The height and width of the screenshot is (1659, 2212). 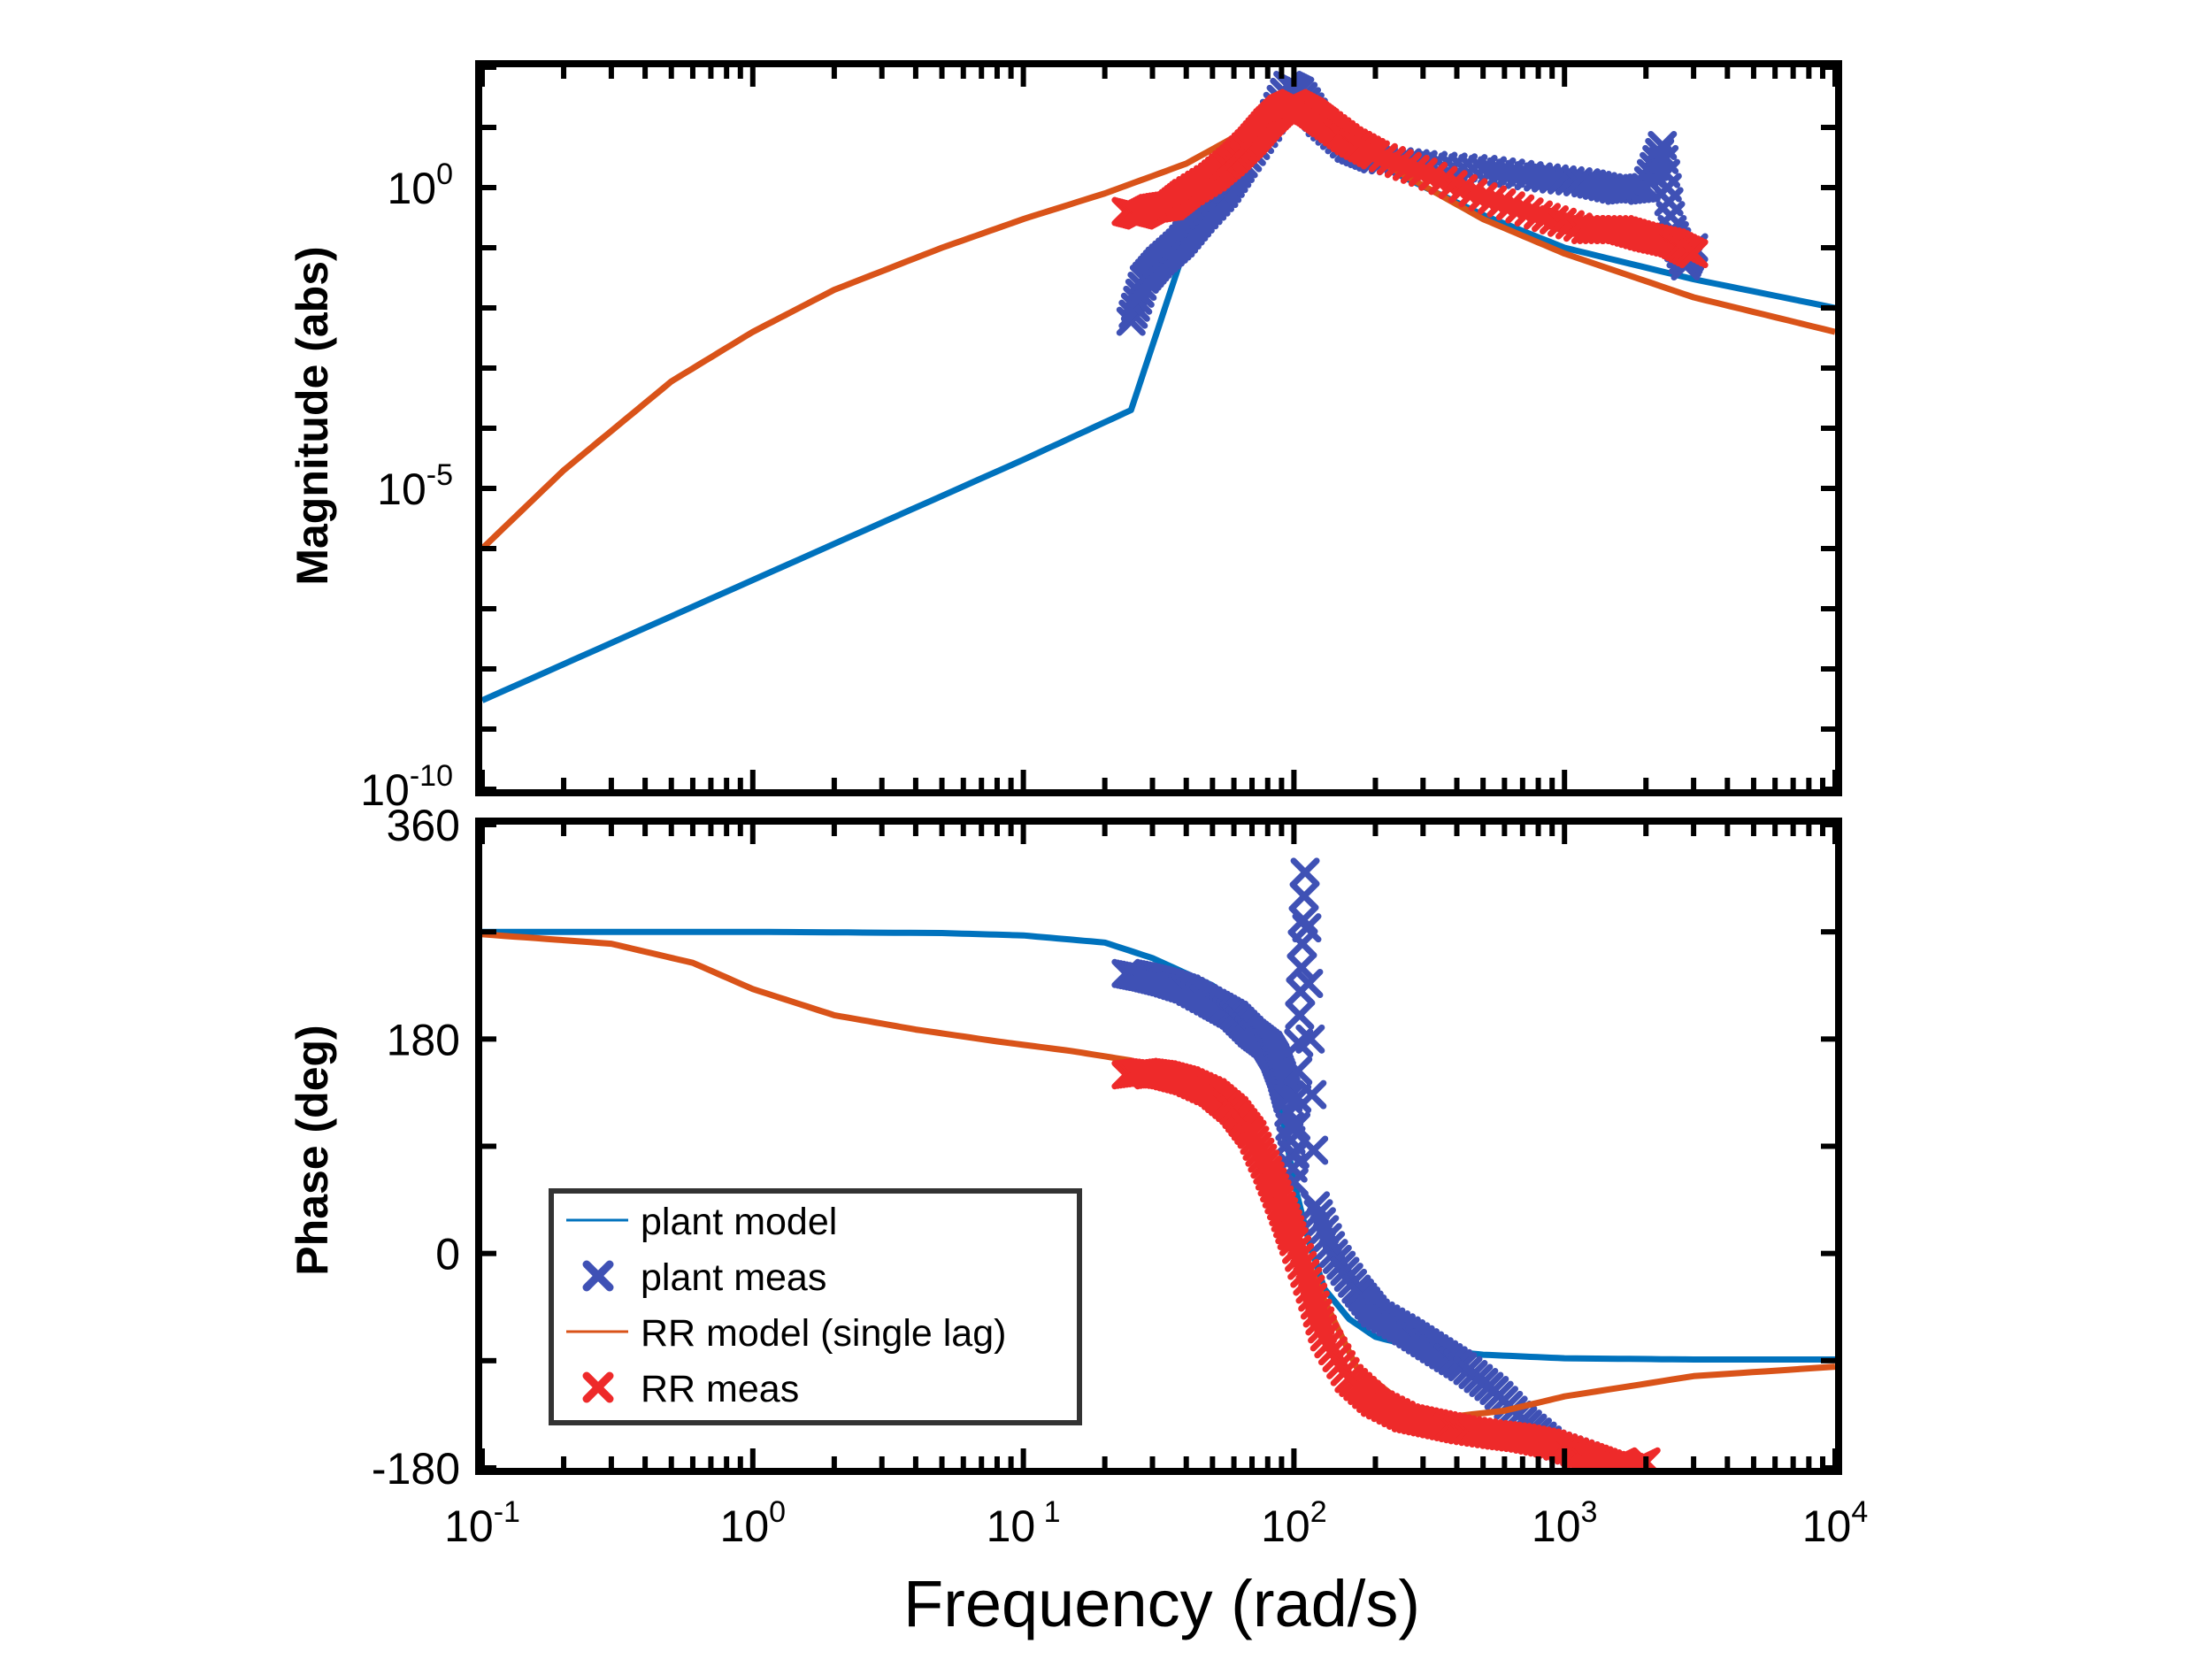 What do you see at coordinates (424, 1039) in the screenshot?
I see `phase-ytick-label: 180` at bounding box center [424, 1039].